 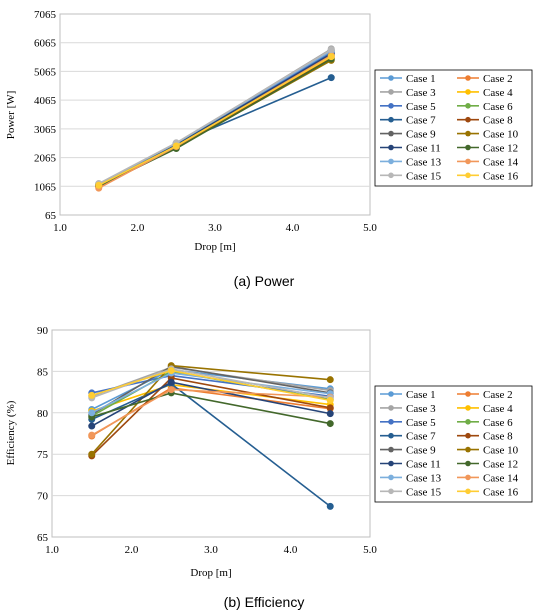 What do you see at coordinates (45, 159) in the screenshot?
I see `y-tick-label: 2065` at bounding box center [45, 159].